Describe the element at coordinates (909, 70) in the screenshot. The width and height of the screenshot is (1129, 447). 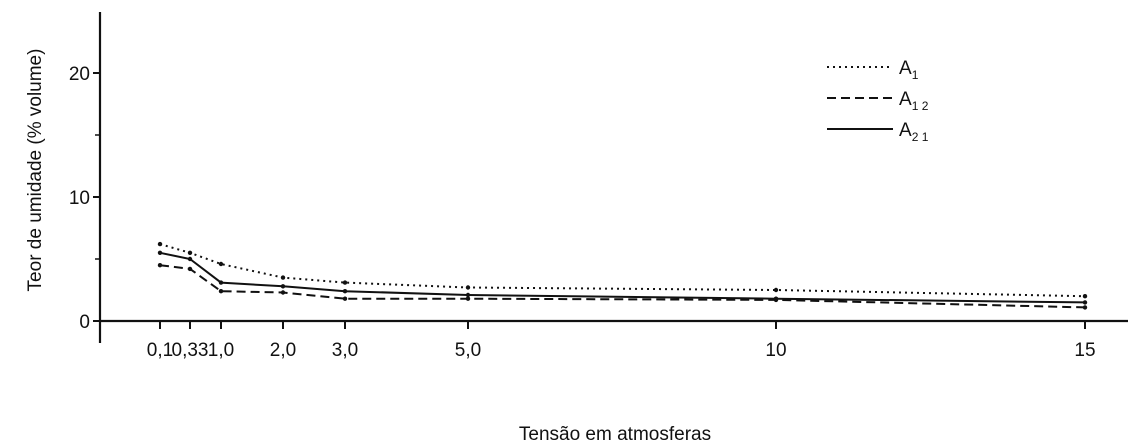
I see `legend-label-0: A1` at that location.